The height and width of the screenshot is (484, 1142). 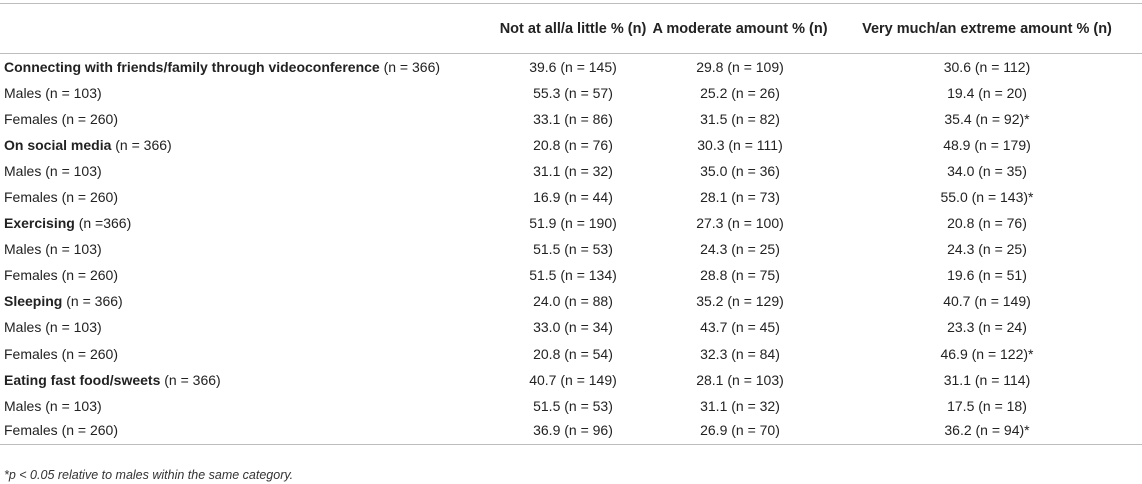 What do you see at coordinates (987, 275) in the screenshot?
I see `cell-value: 19.6 (n = 51)` at bounding box center [987, 275].